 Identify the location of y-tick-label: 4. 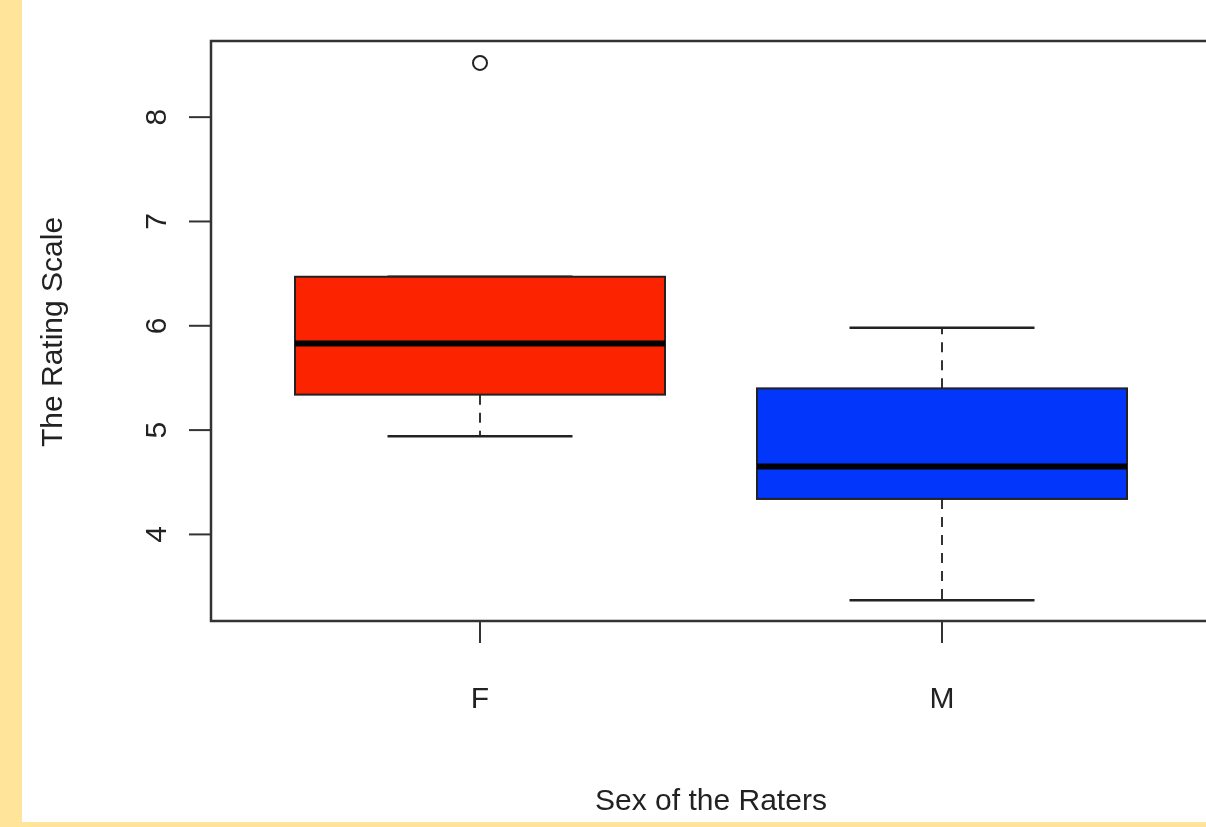
(155, 534).